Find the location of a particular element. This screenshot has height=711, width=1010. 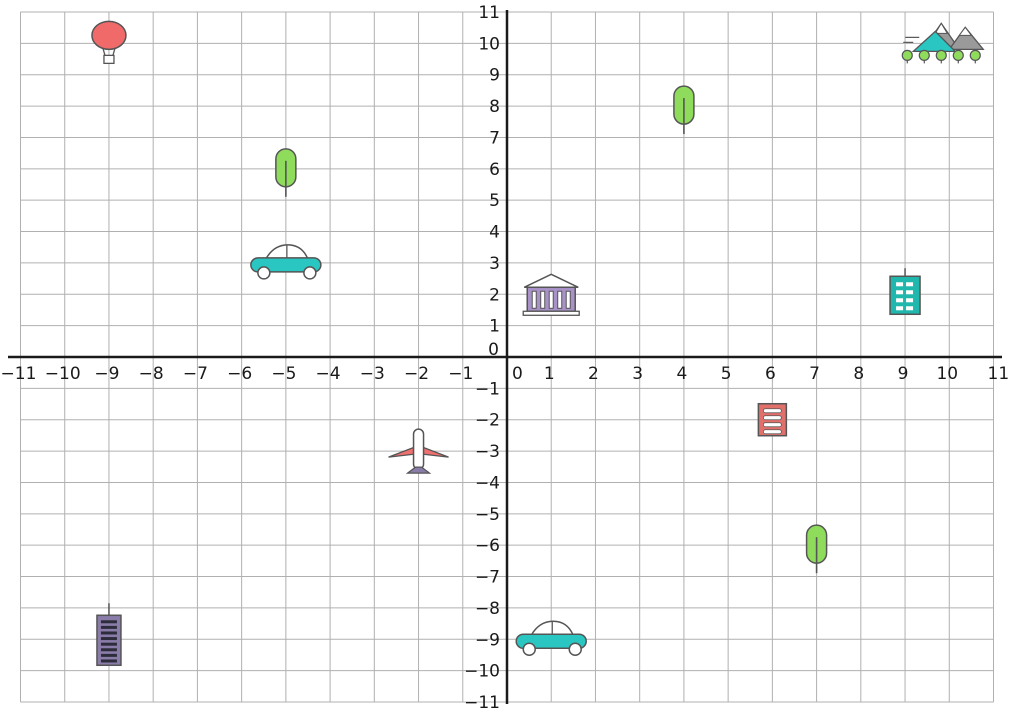

x-tick-label: 7 is located at coordinates (814, 374).